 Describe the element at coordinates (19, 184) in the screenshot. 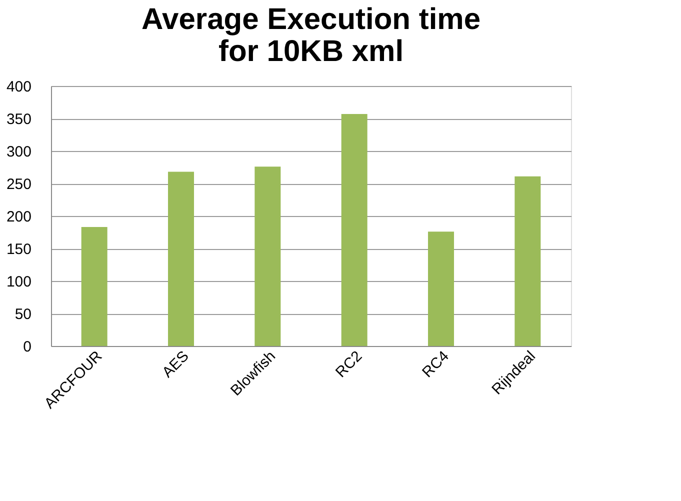

I see `y-tick-label: 250` at that location.